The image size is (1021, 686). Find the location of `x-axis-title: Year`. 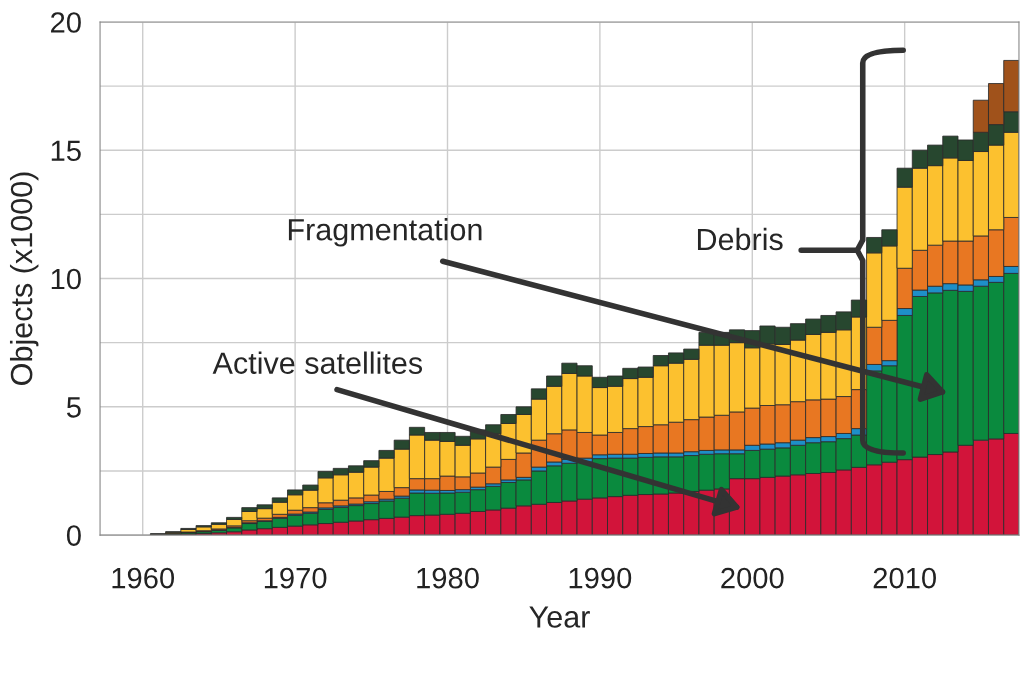

x-axis-title: Year is located at coordinates (559, 617).